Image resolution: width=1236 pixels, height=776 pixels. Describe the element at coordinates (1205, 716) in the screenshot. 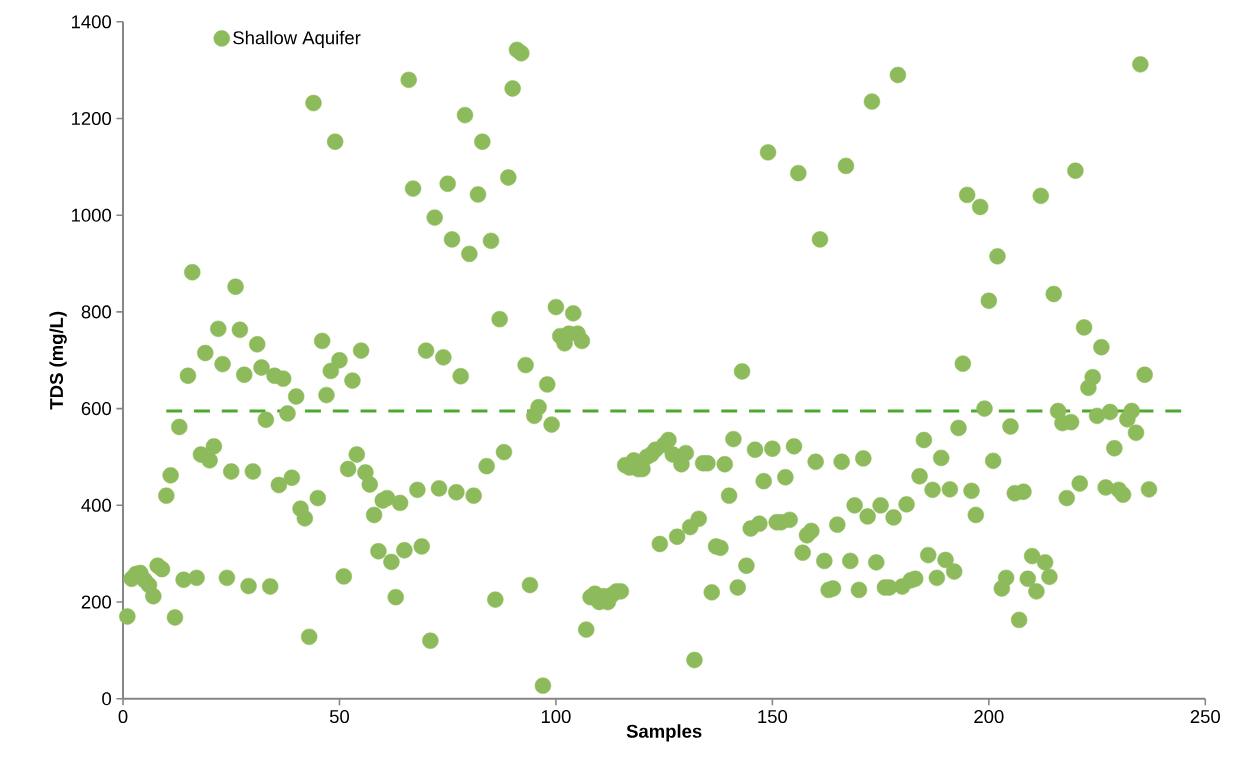

I see `x-tick-label: 250` at that location.